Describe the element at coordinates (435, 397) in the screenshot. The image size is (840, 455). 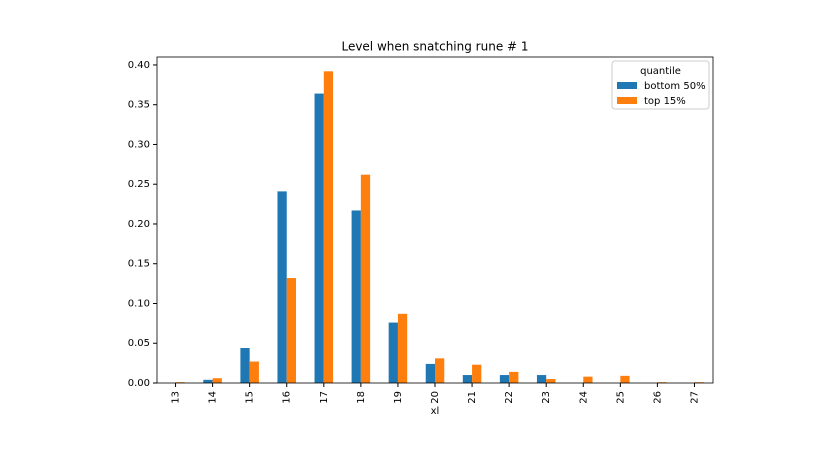
I see `x-tick-label: 20` at that location.